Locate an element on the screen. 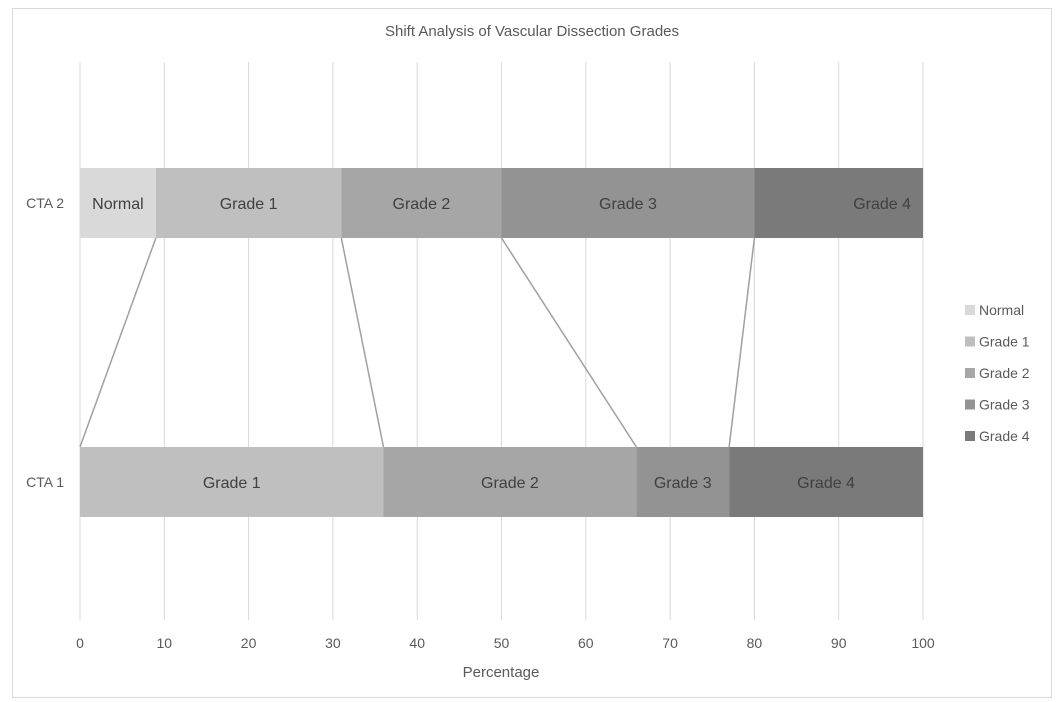  bar-segment-label: Normal is located at coordinates (118, 204).